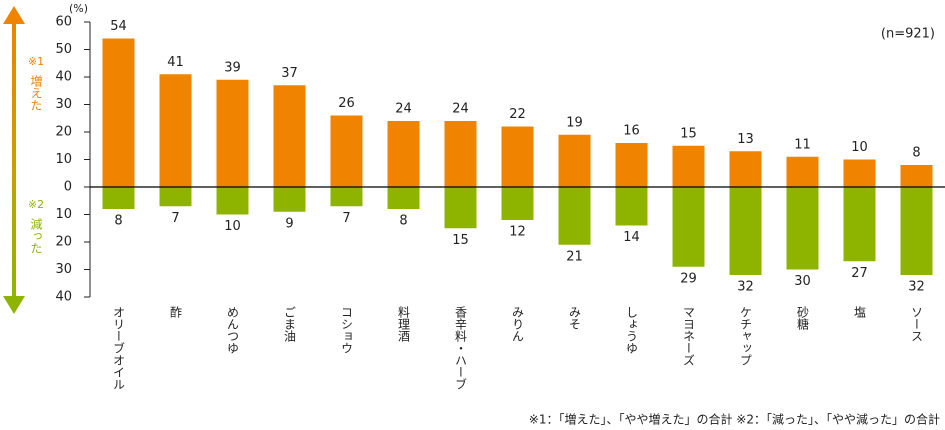 Image resolution: width=945 pixels, height=430 pixels. What do you see at coordinates (517, 232) in the screenshot?
I see `value-label: 12` at bounding box center [517, 232].